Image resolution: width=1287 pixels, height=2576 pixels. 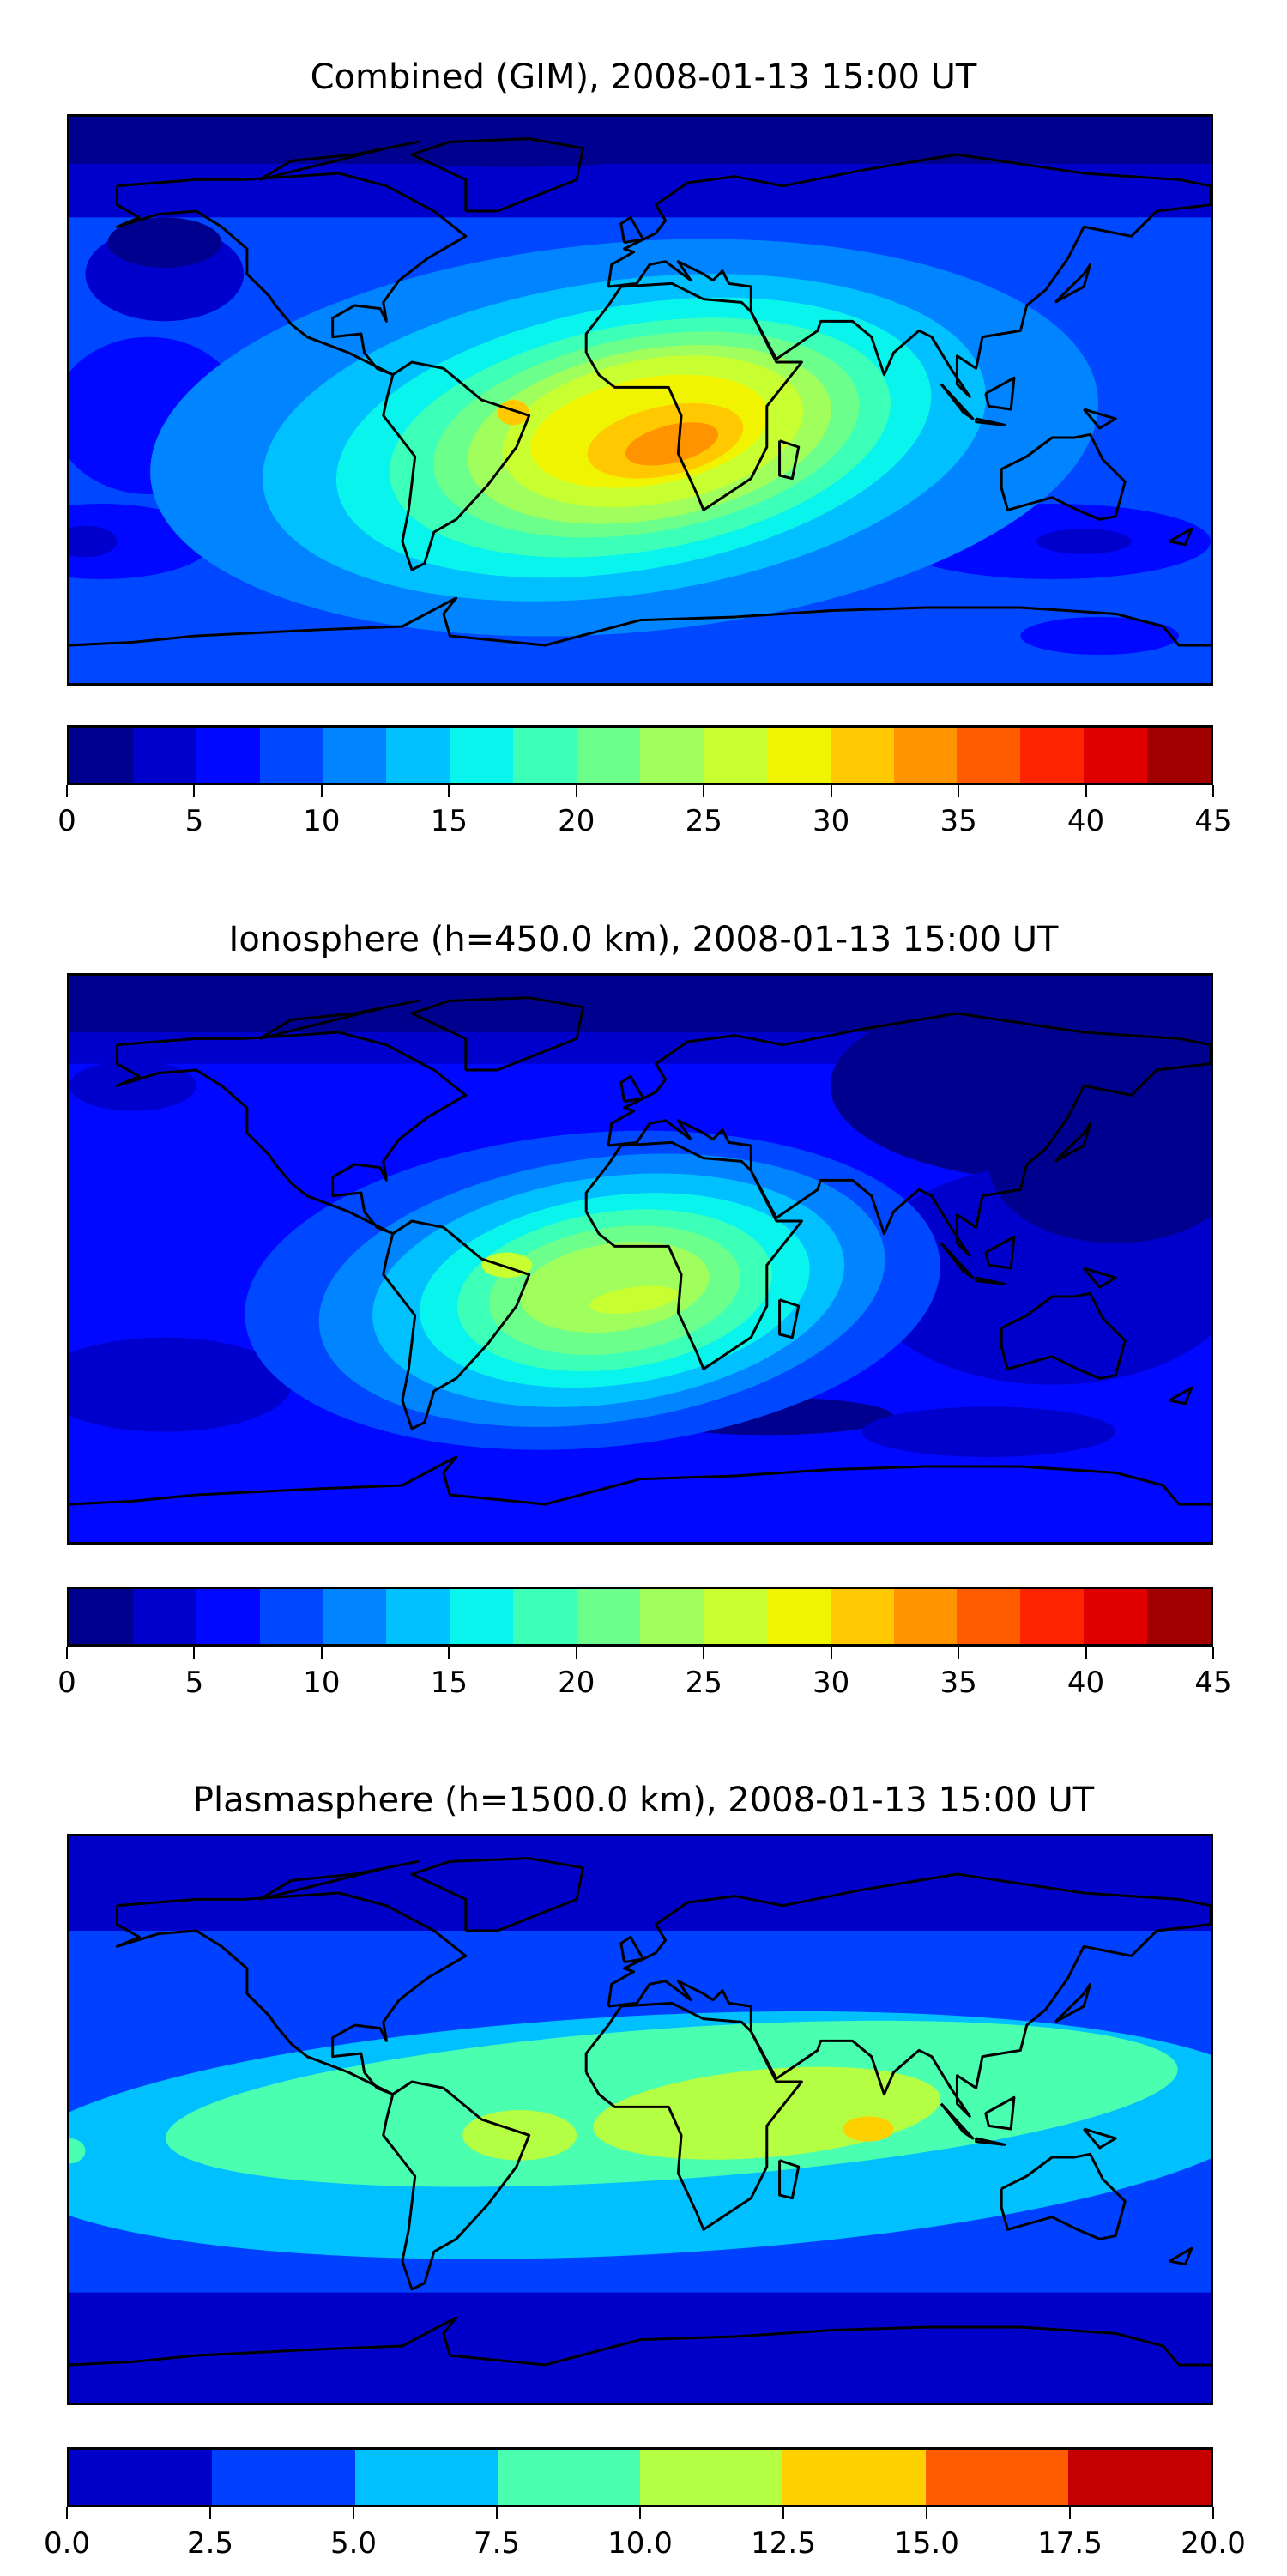 What do you see at coordinates (1070, 2543) in the screenshot?
I see `tick-label: 17.5` at bounding box center [1070, 2543].